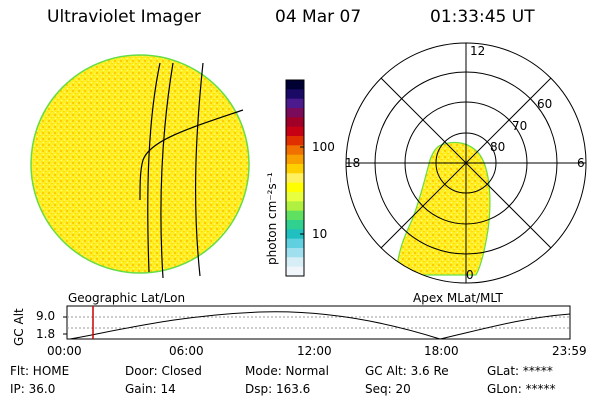 This screenshot has width=600, height=400. What do you see at coordinates (581, 163) in the screenshot?
I see `polar-mlt-6: 6` at bounding box center [581, 163].